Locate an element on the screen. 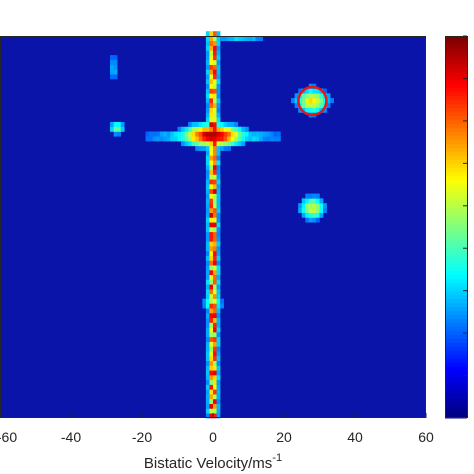 This screenshot has height=474, width=474. x-tick-label: 20 is located at coordinates (284, 437).